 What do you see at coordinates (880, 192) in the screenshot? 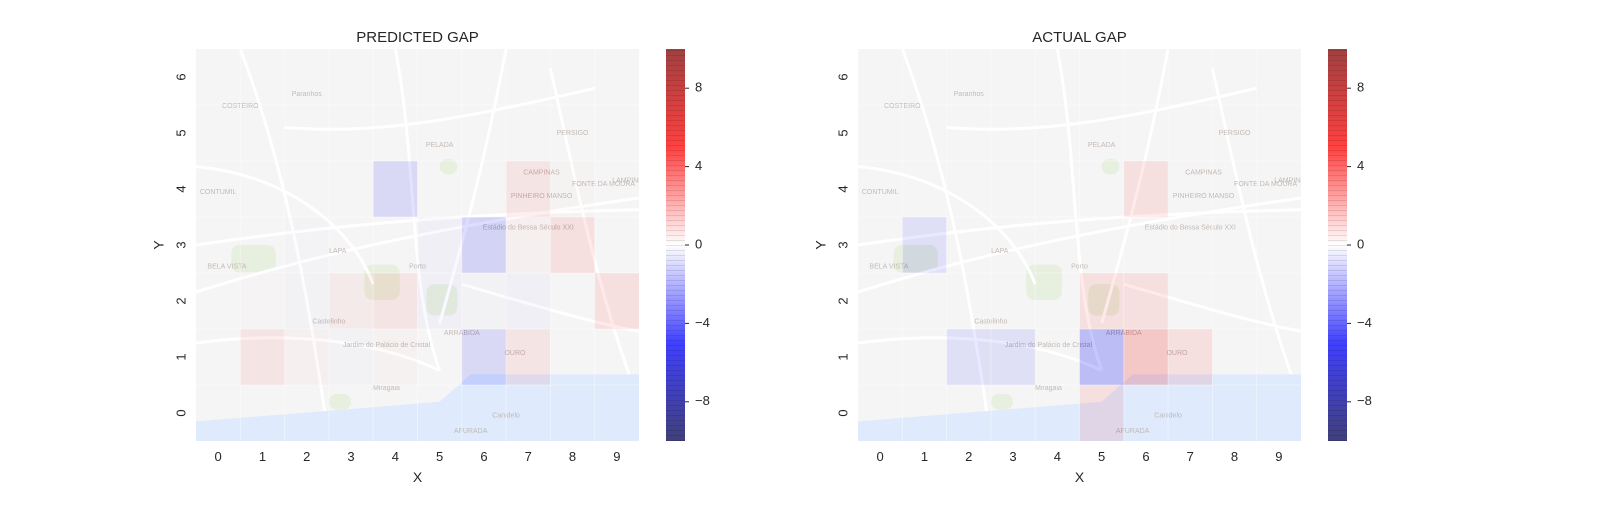
I see `map-place-label: CONTUMIL` at bounding box center [880, 192].